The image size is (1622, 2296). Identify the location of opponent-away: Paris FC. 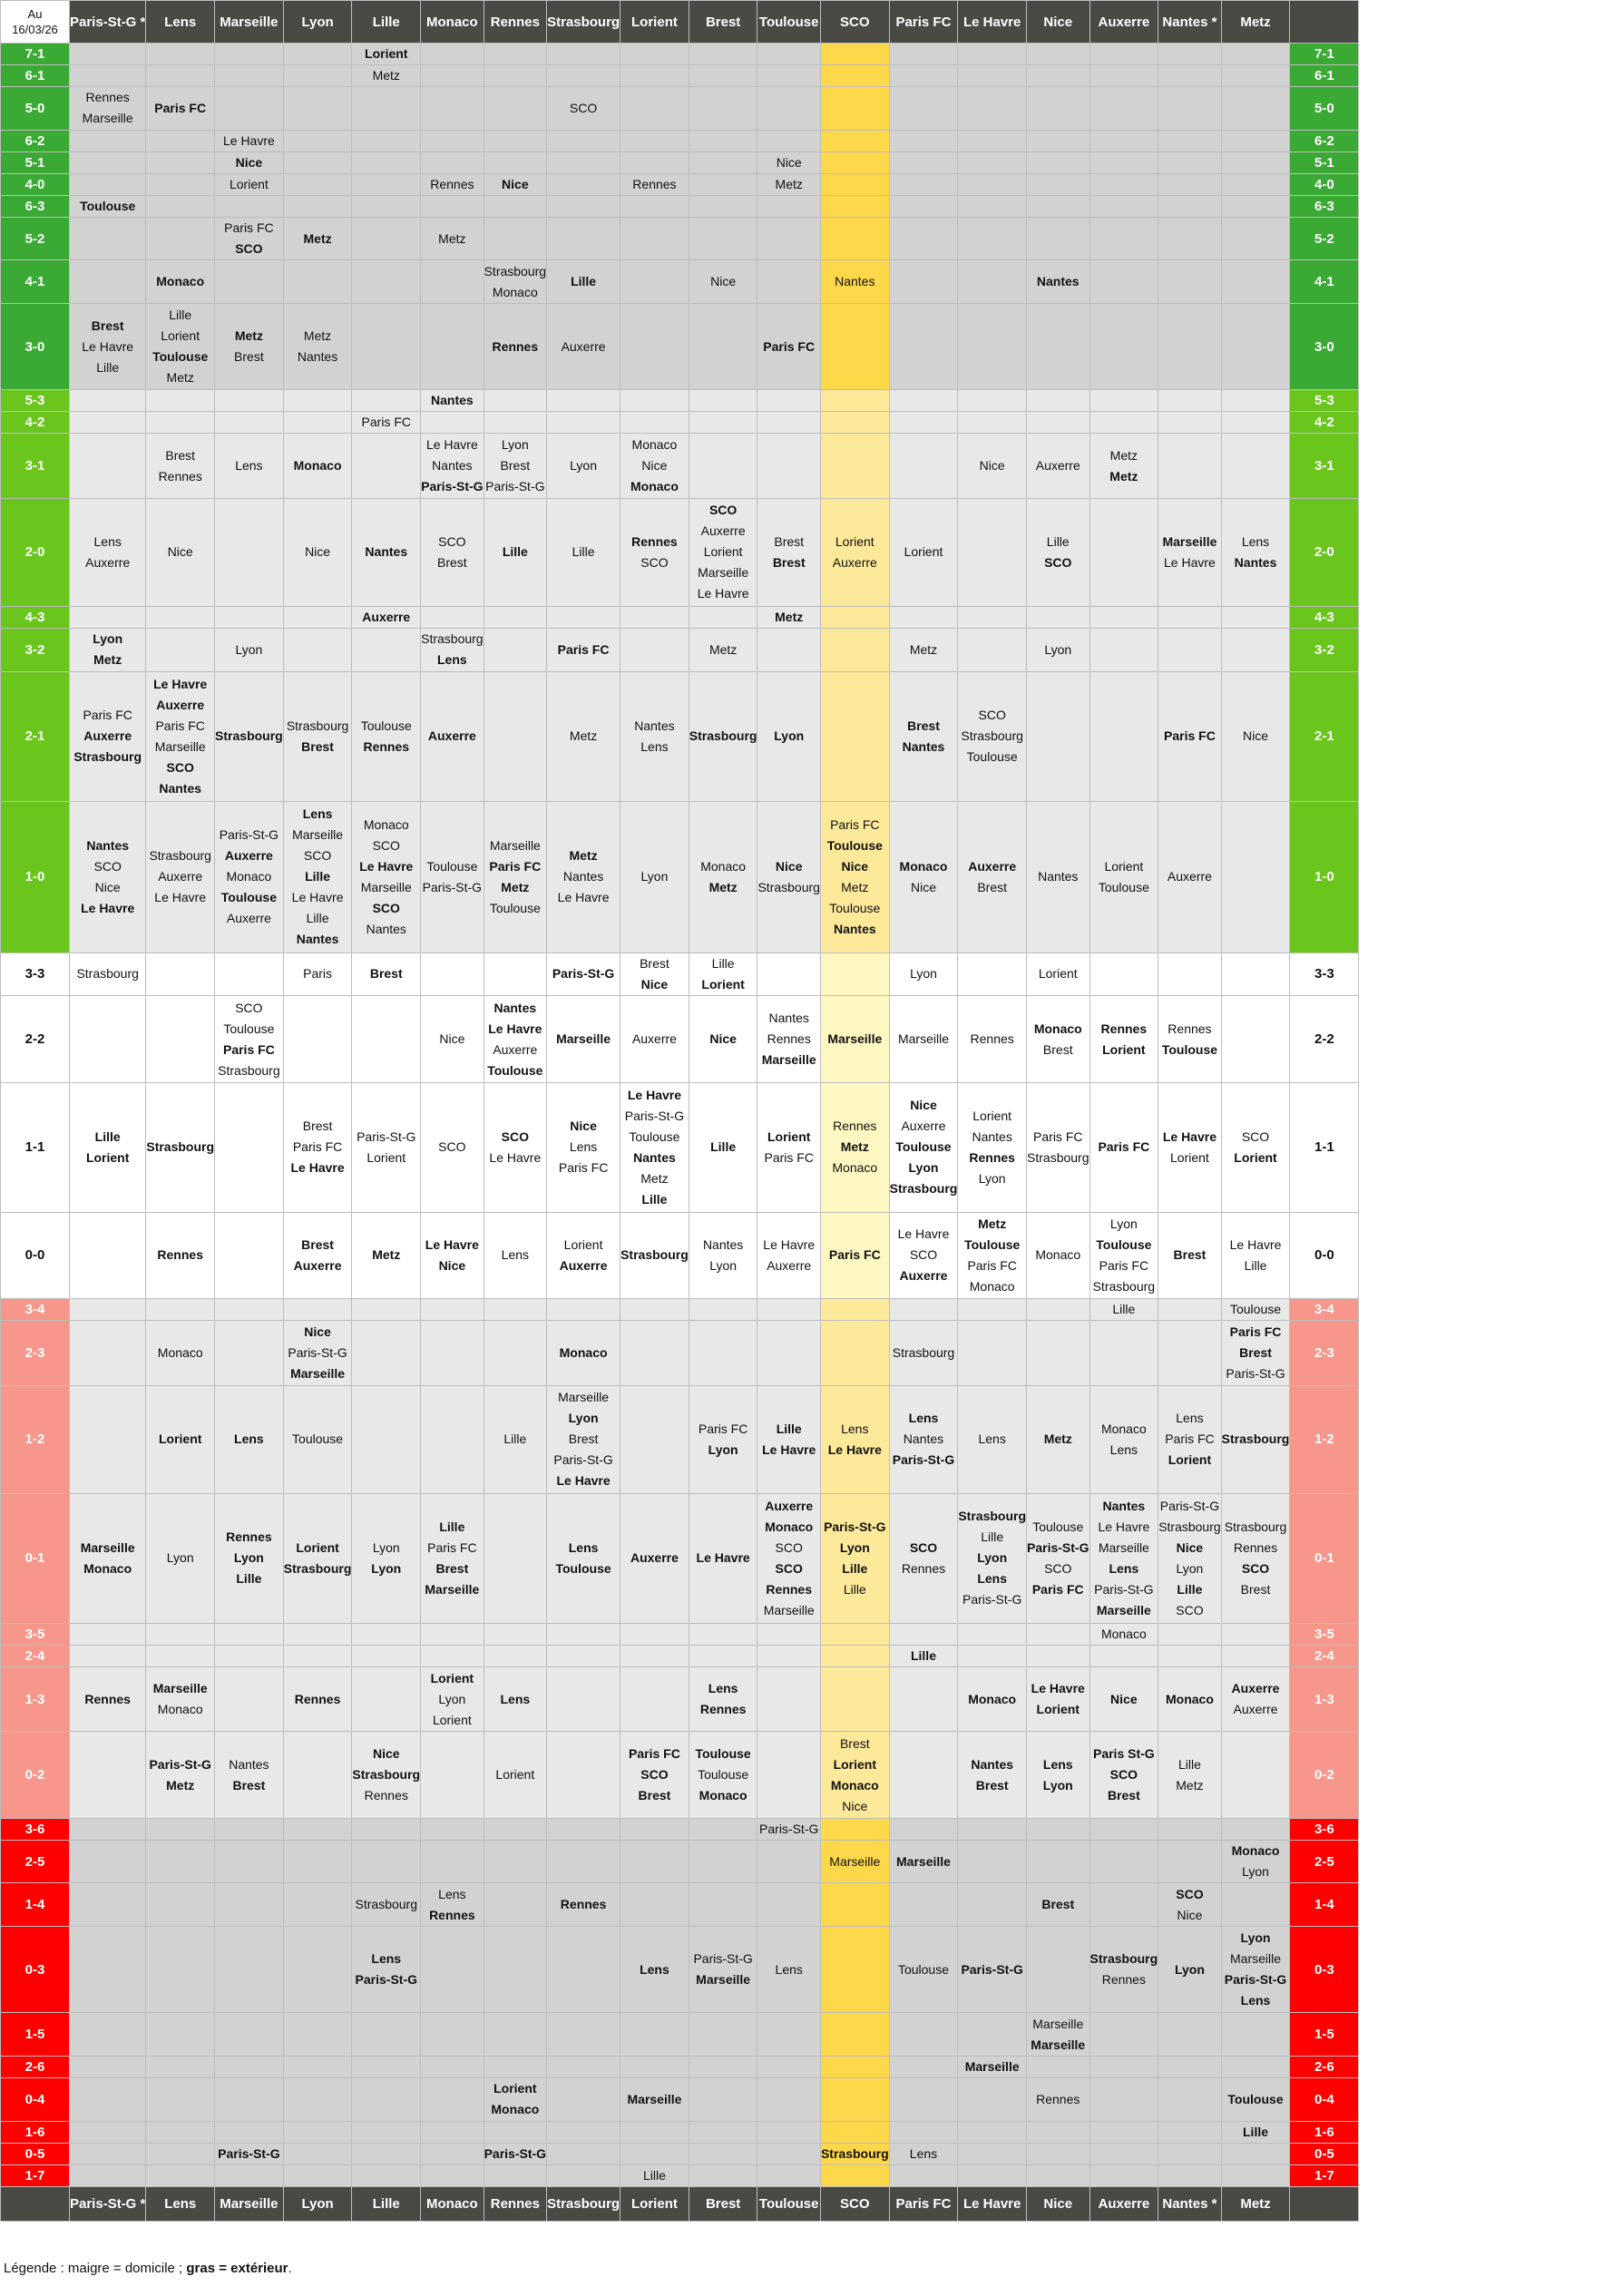
(1255, 1331).